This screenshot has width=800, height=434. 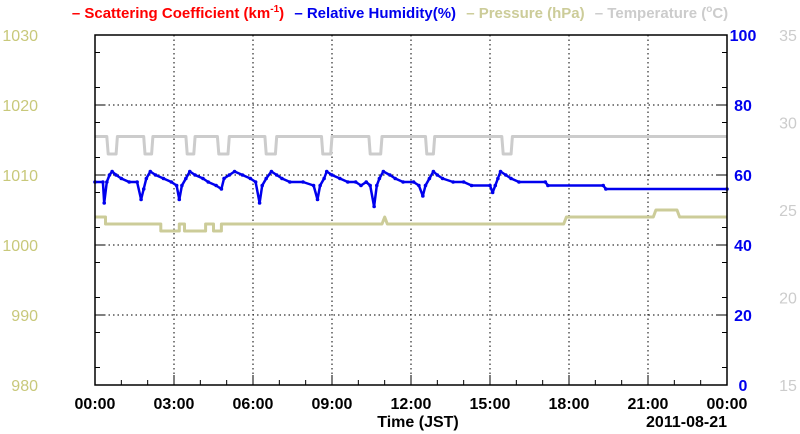 What do you see at coordinates (174, 404) in the screenshot?
I see `x-tick-label: 03:00` at bounding box center [174, 404].